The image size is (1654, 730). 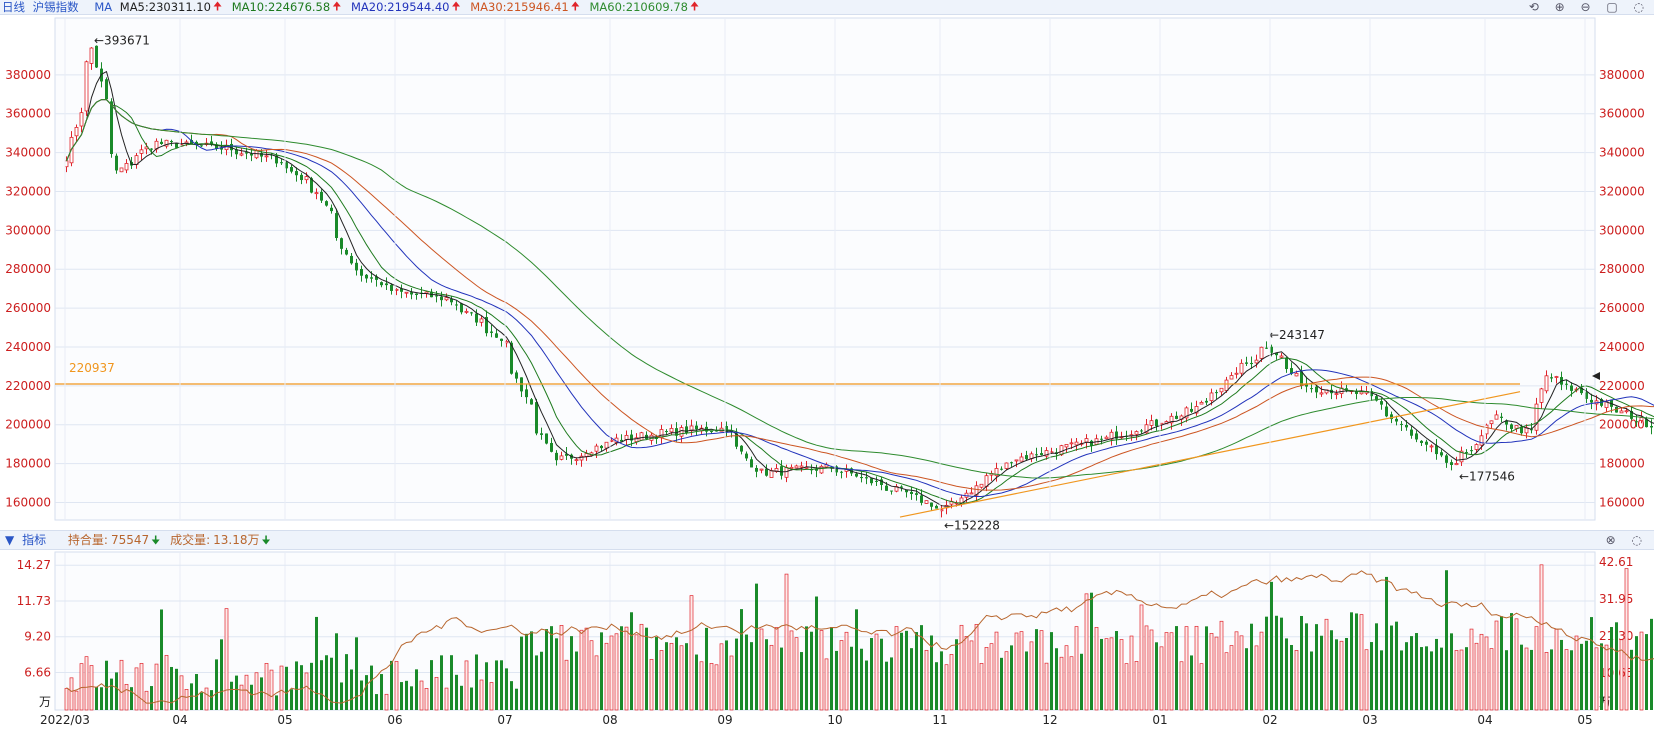 I want to click on price-annotation: ←152228, so click(x=972, y=526).